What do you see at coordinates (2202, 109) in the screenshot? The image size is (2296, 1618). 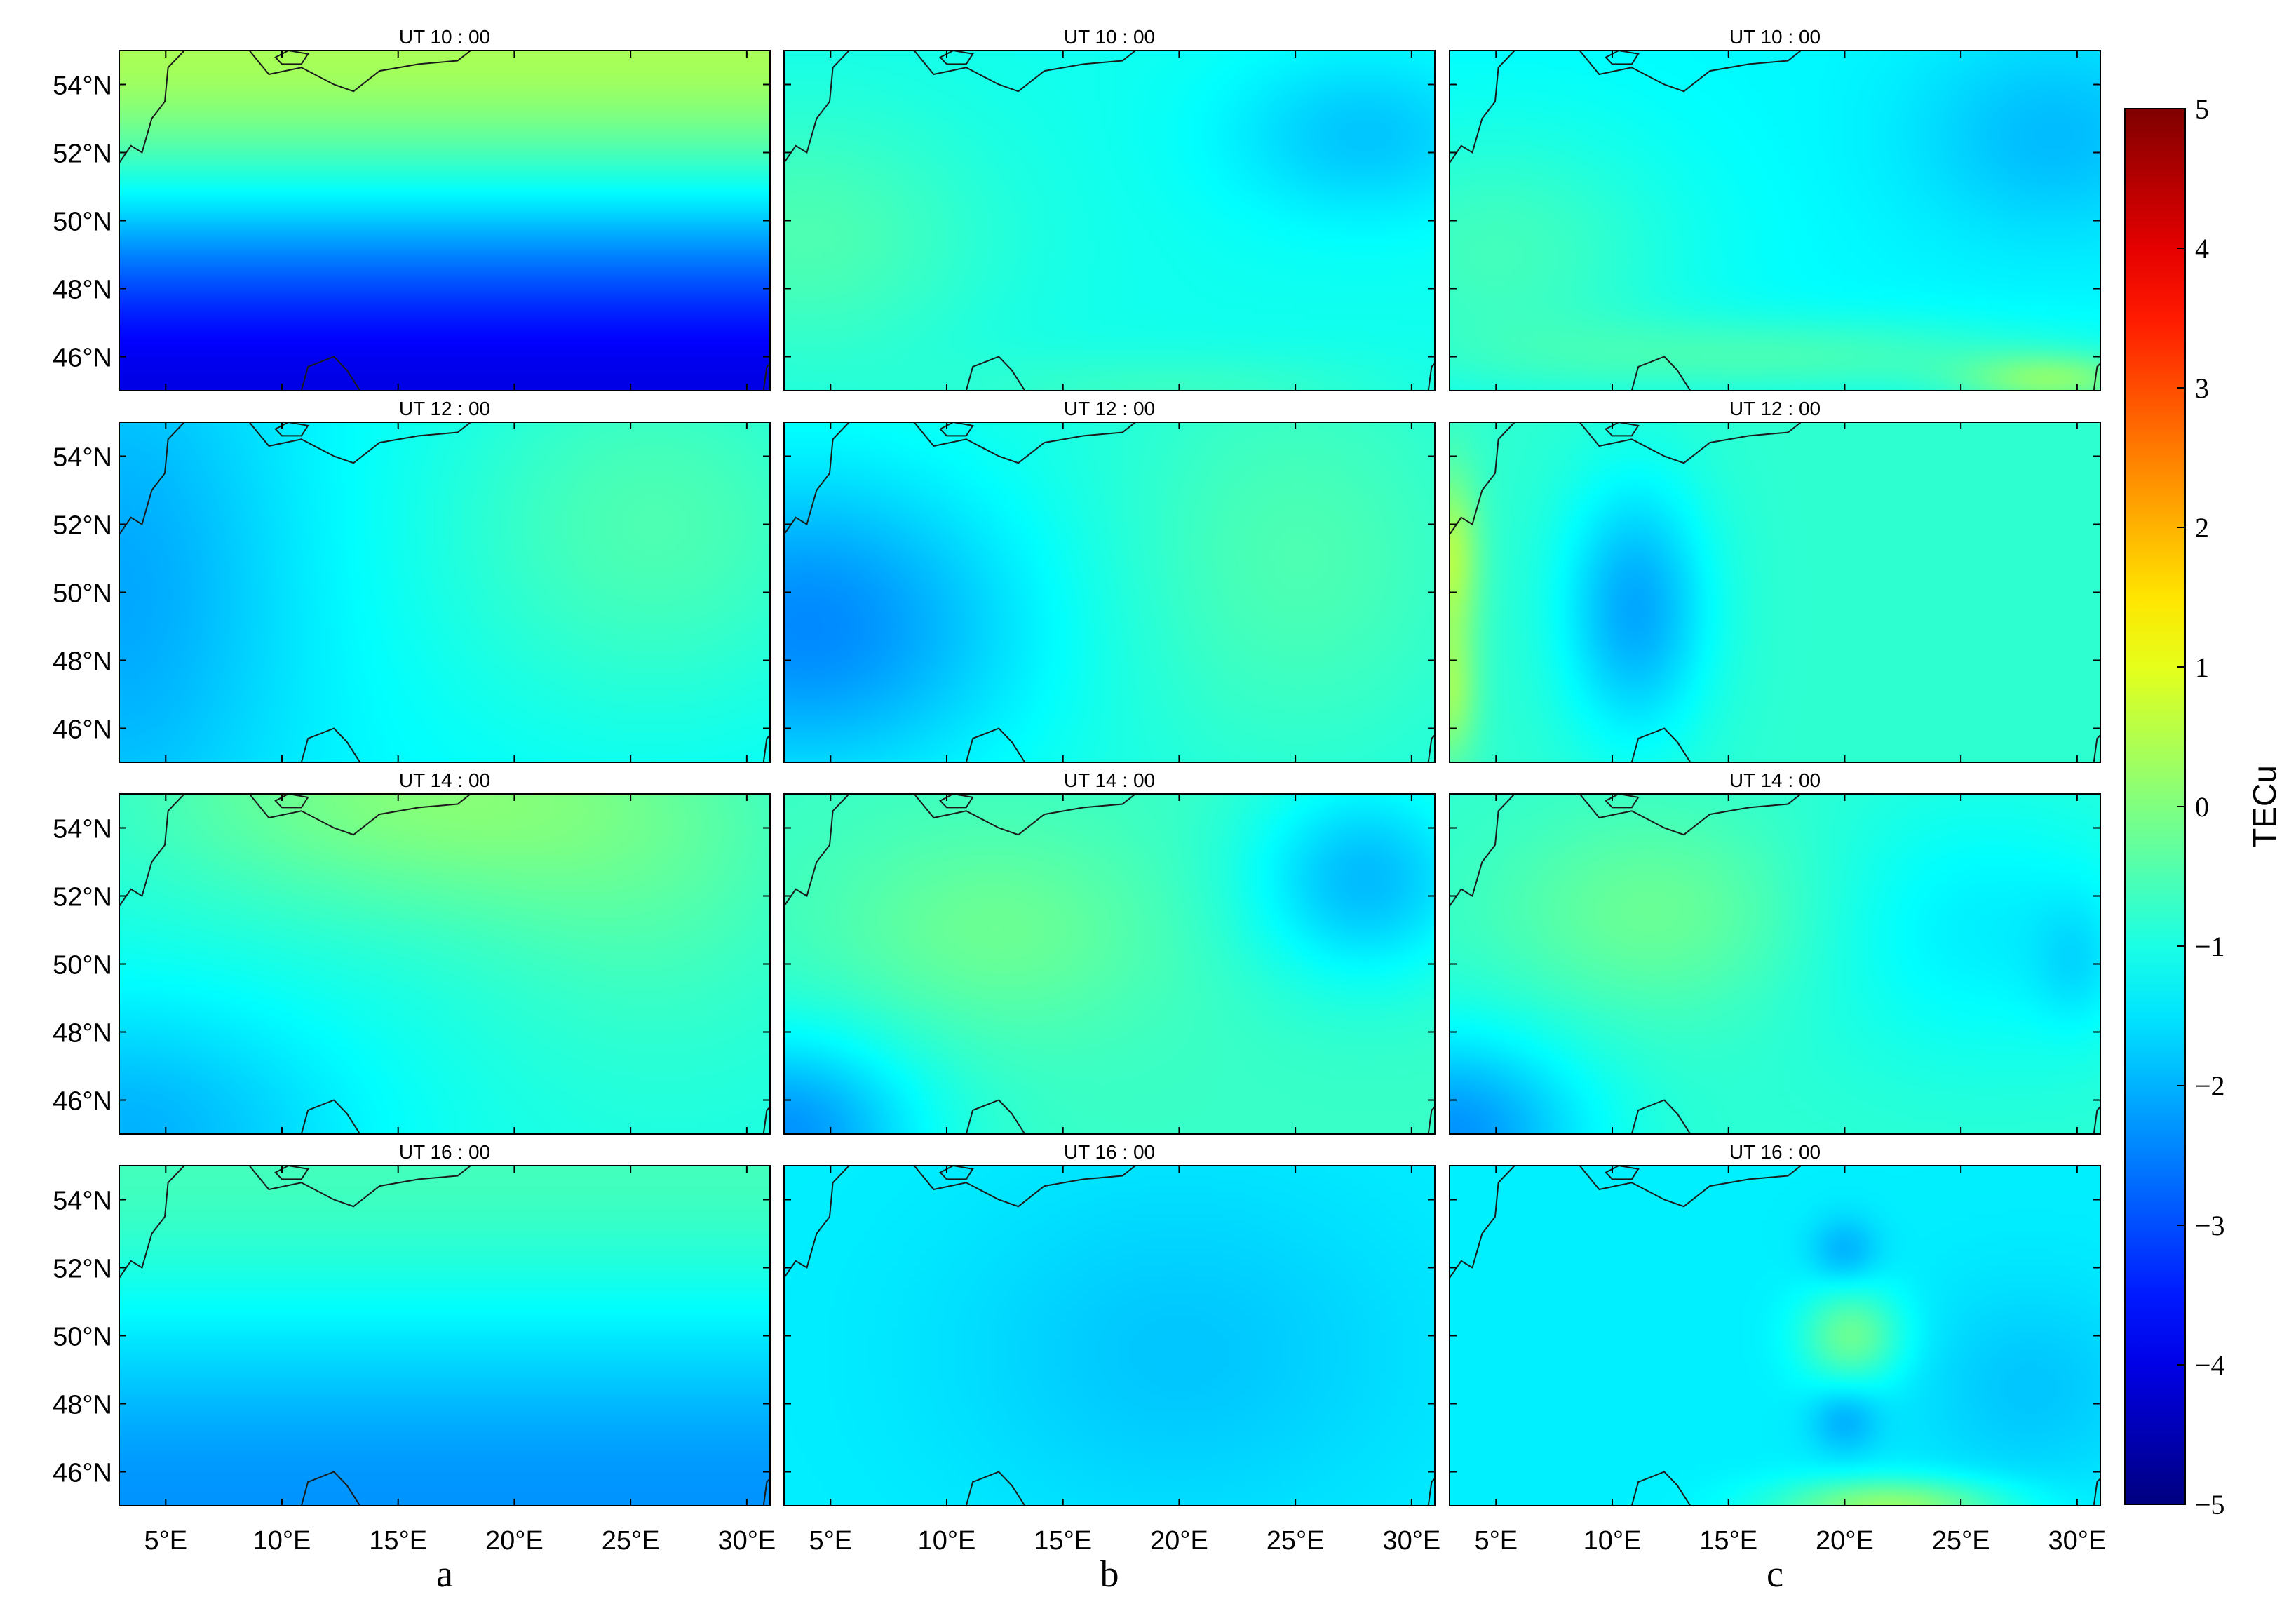 I see `colorbar-tick-label: 5` at bounding box center [2202, 109].